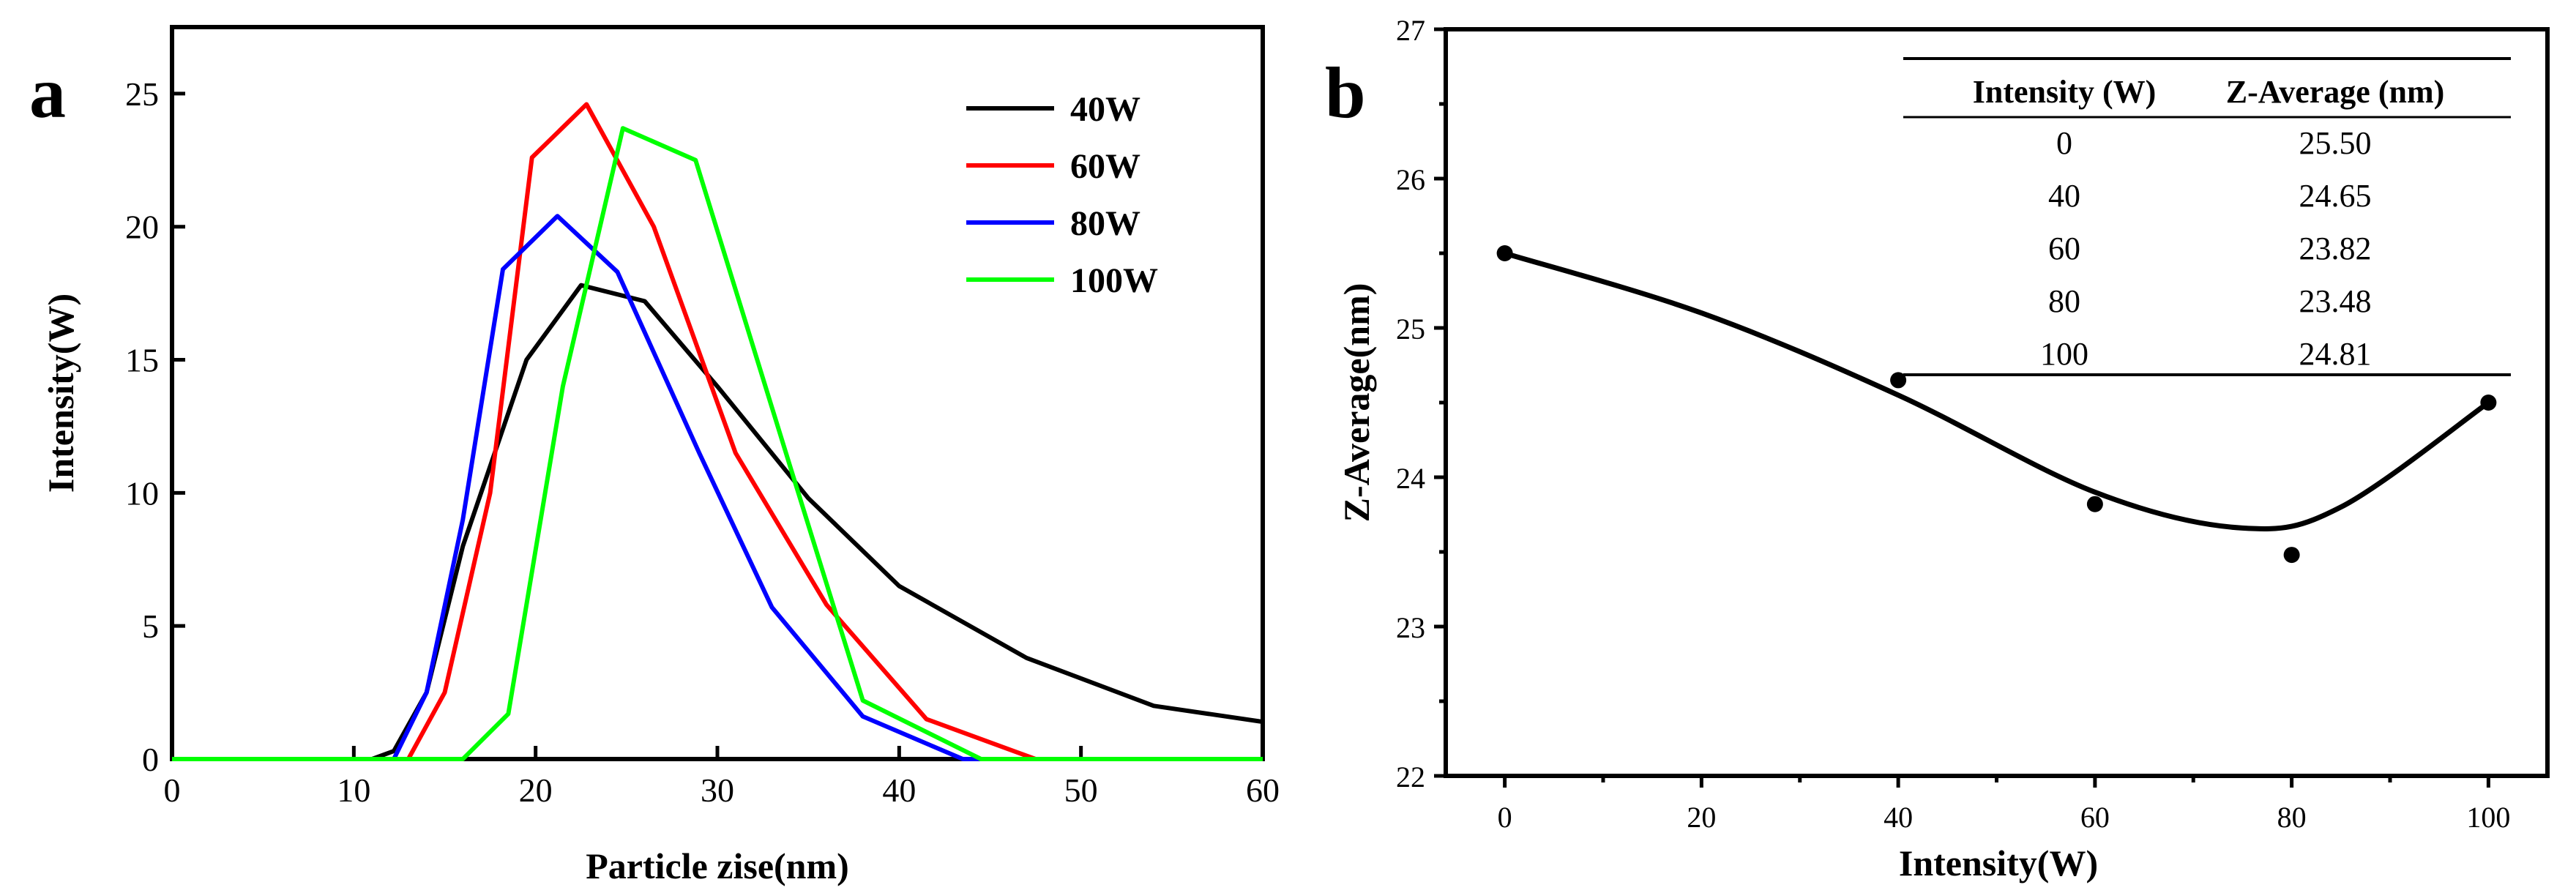  Describe the element at coordinates (1105, 109) in the screenshot. I see `panel-a-legend-label: 40W` at that location.